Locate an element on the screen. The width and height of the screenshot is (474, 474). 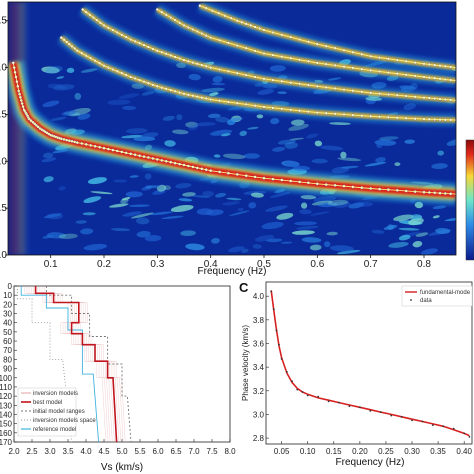
panel-c-xlabel: Frequency (Hz) is located at coordinates (370, 462).